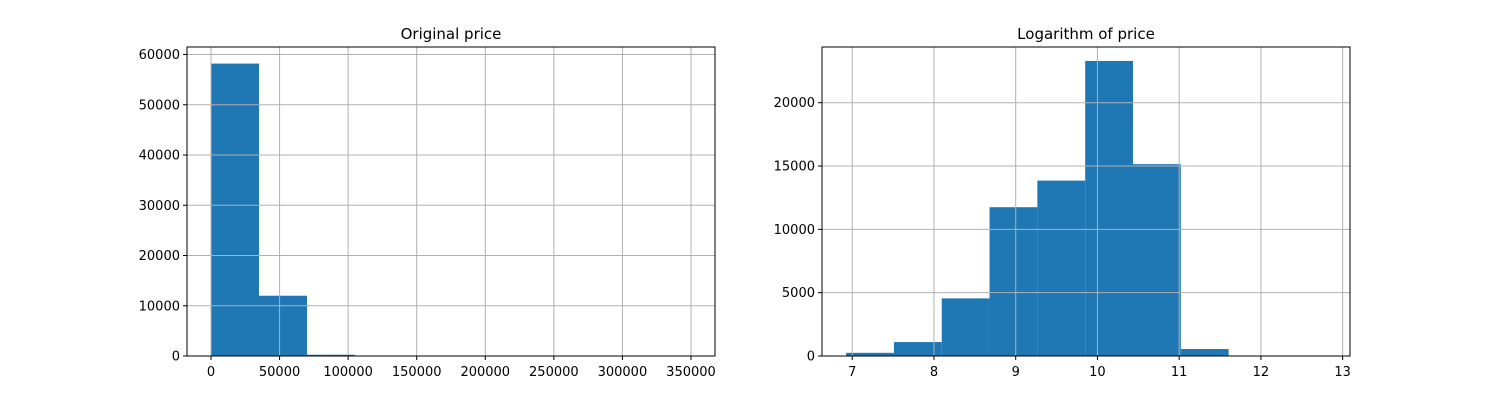 This screenshot has height=400, width=1500. I want to click on y-tick-label: 30000, so click(159, 206).